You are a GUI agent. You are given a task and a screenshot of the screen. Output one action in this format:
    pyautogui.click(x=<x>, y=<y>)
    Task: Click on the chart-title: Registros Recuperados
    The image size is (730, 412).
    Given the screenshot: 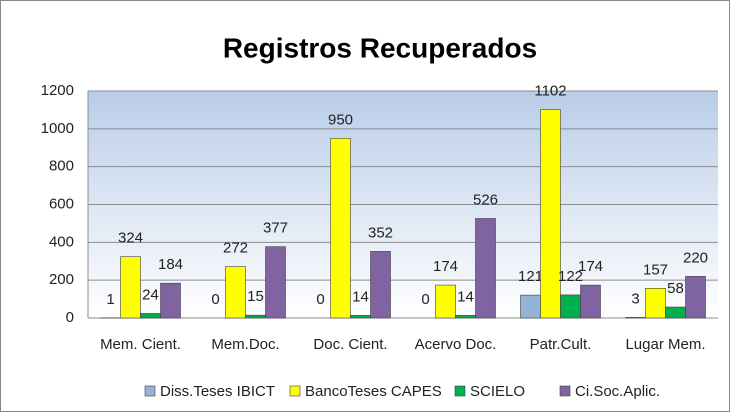 What is the action you would take?
    pyautogui.click(x=380, y=47)
    